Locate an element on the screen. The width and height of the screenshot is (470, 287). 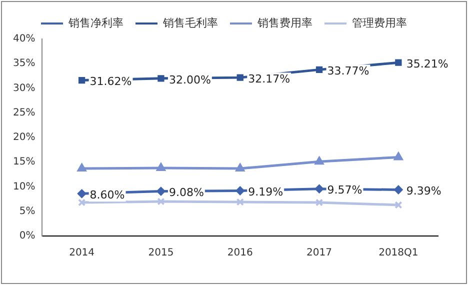
data-label: 31.62% is located at coordinates (111, 81).